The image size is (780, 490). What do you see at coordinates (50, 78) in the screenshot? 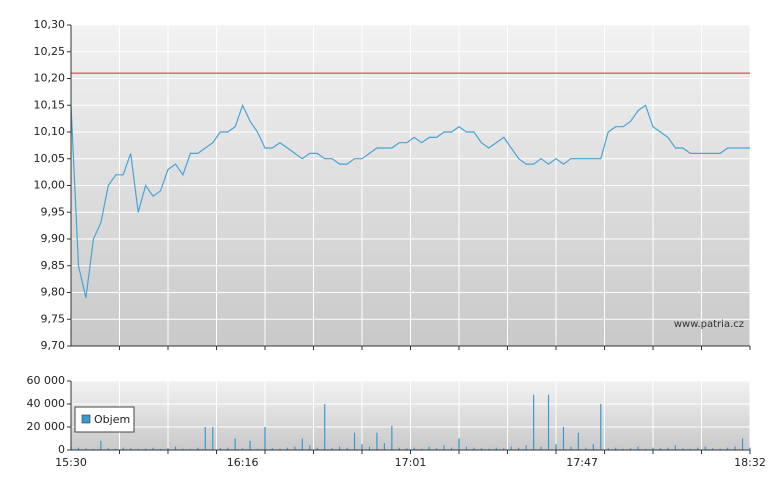
I see `y-tick-label: 10,20` at bounding box center [50, 78].